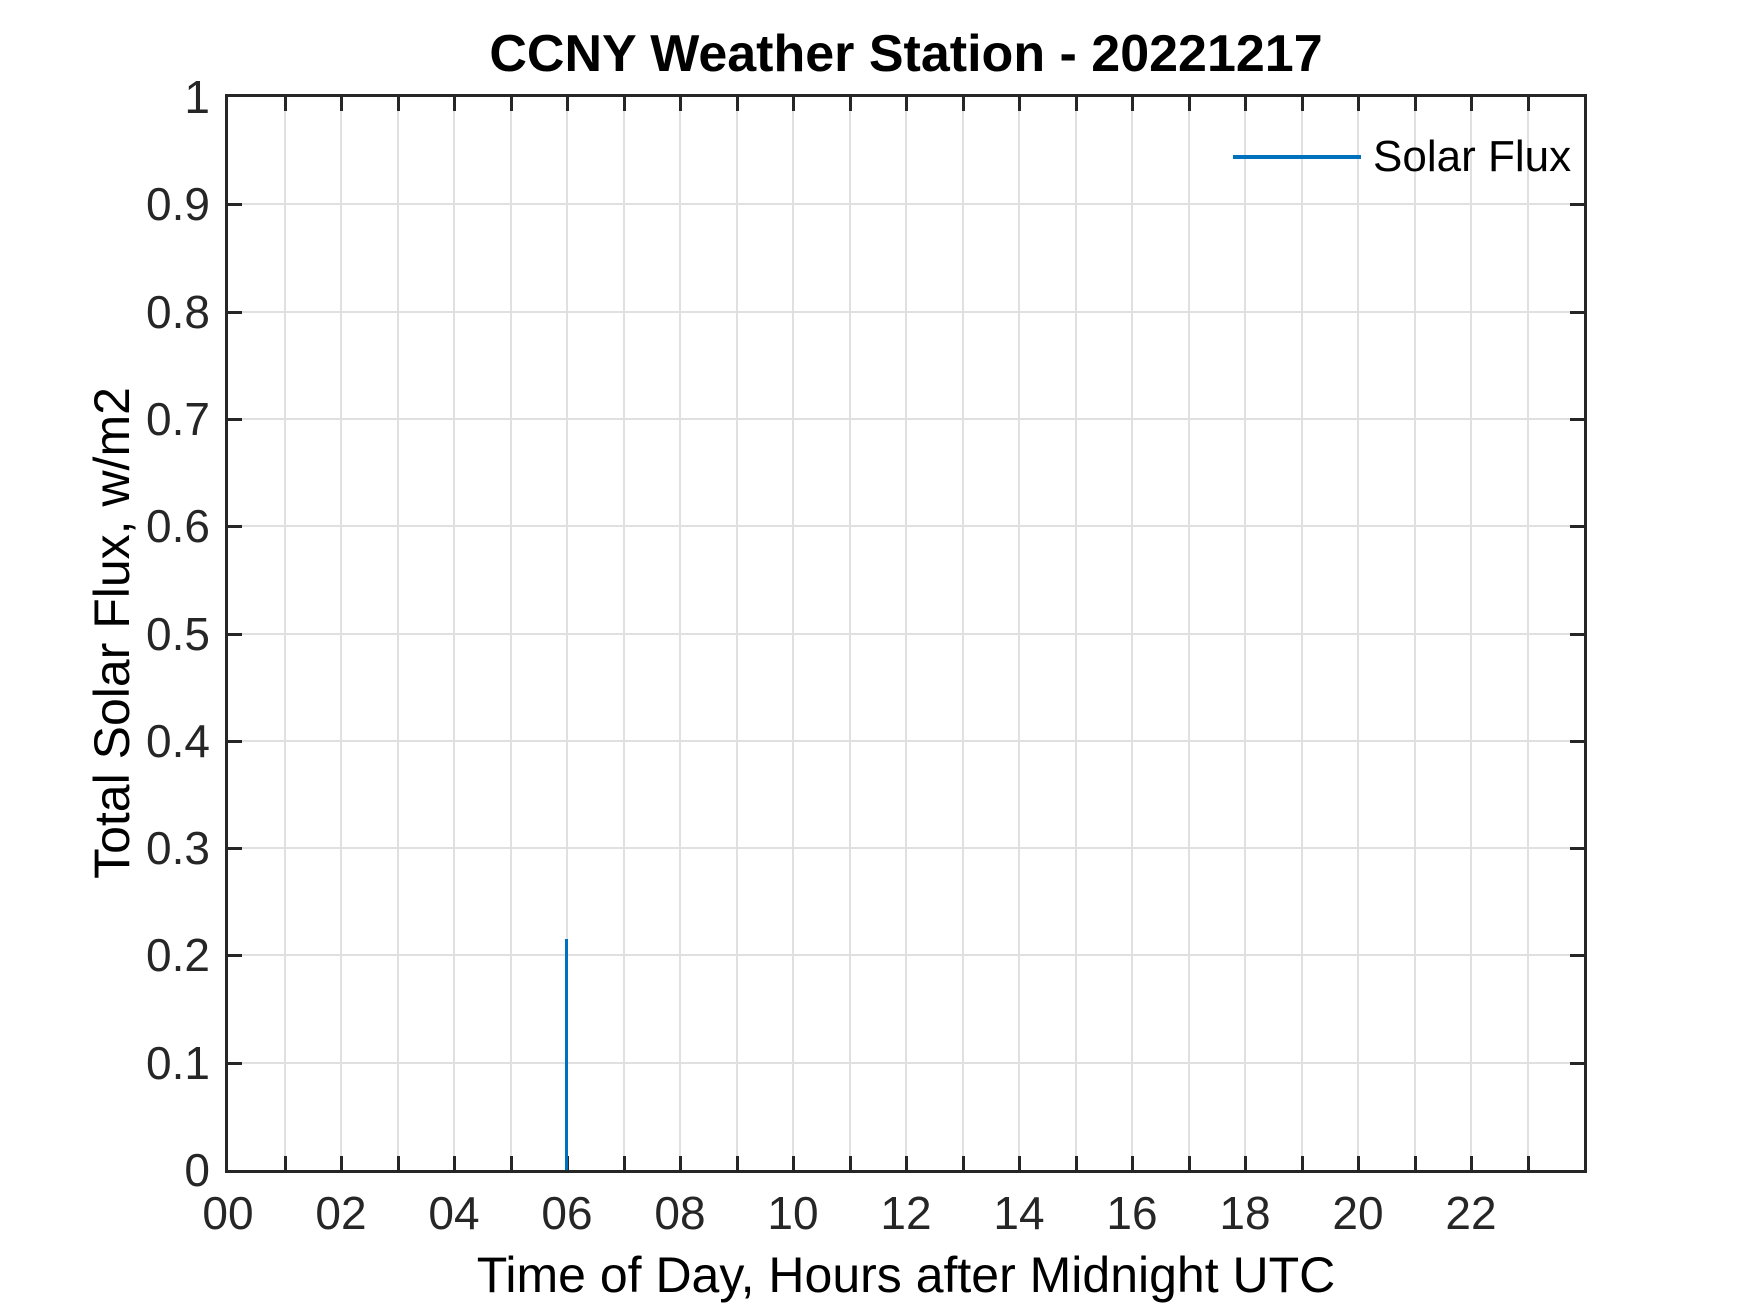  I want to click on x-tick-label: 08, so click(680, 1213).